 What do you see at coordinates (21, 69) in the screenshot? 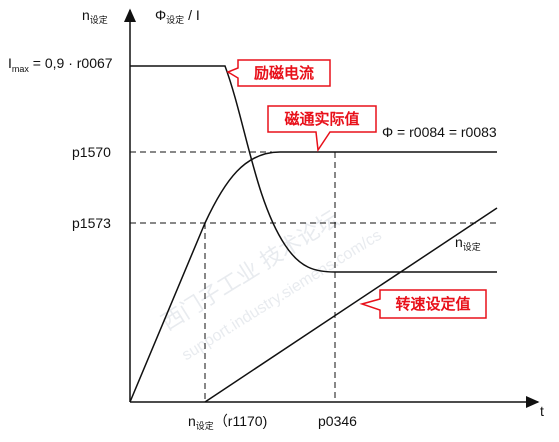
I see `text-part: max` at bounding box center [21, 69].